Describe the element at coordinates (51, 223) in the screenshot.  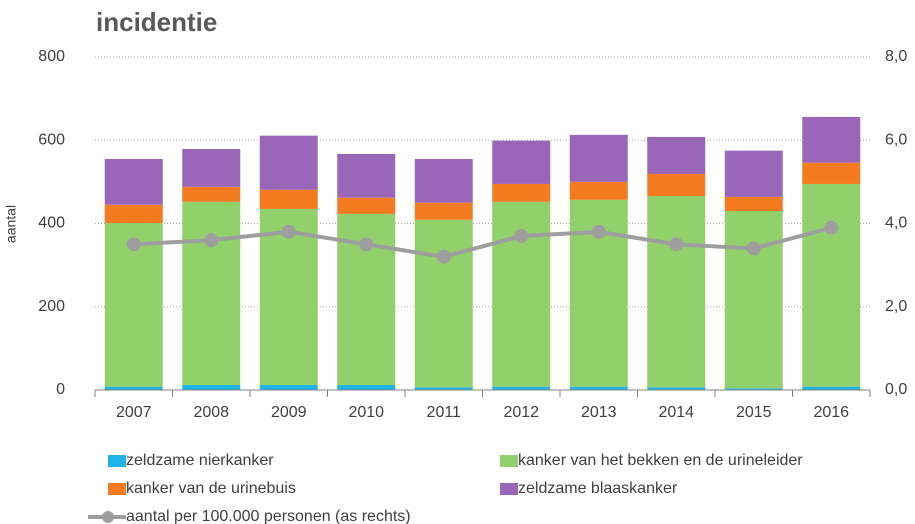
I see `y-tick-label: 400` at that location.